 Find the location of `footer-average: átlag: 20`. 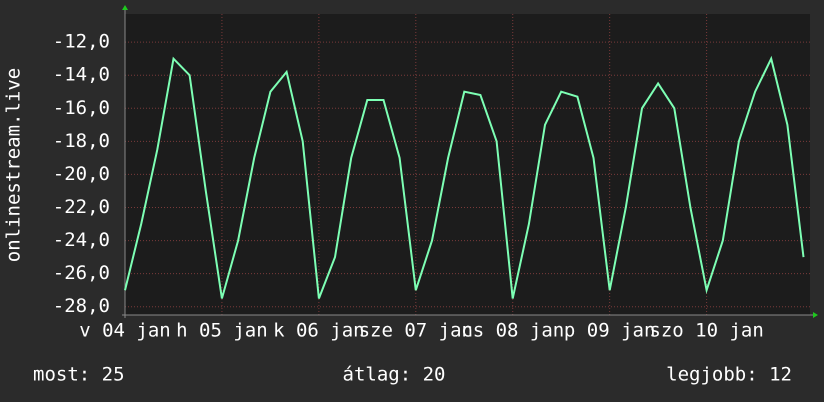

footer-average: átlag: 20 is located at coordinates (394, 375).